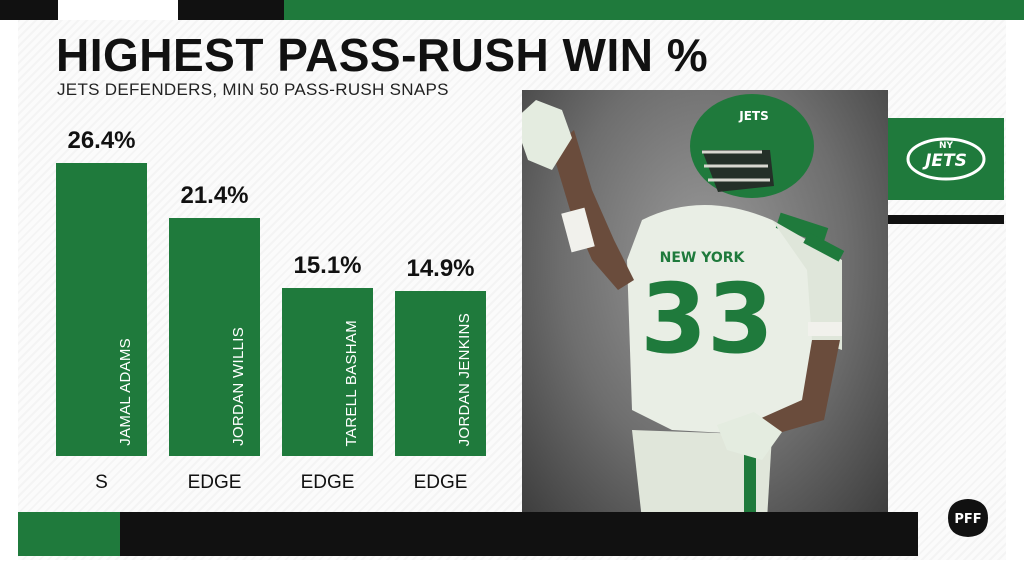 This screenshot has width=1024, height=575. What do you see at coordinates (125, 392) in the screenshot?
I see `bar-player-name: JAMAL ADAMS` at bounding box center [125, 392].